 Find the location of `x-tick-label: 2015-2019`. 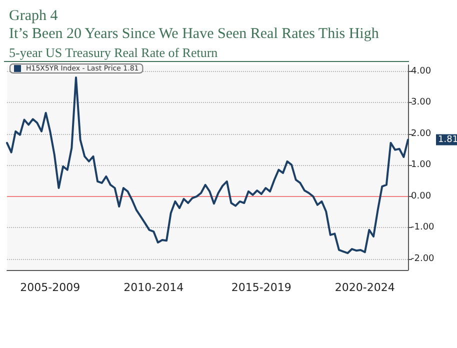

x-tick-label: 2015-2019 is located at coordinates (261, 287).